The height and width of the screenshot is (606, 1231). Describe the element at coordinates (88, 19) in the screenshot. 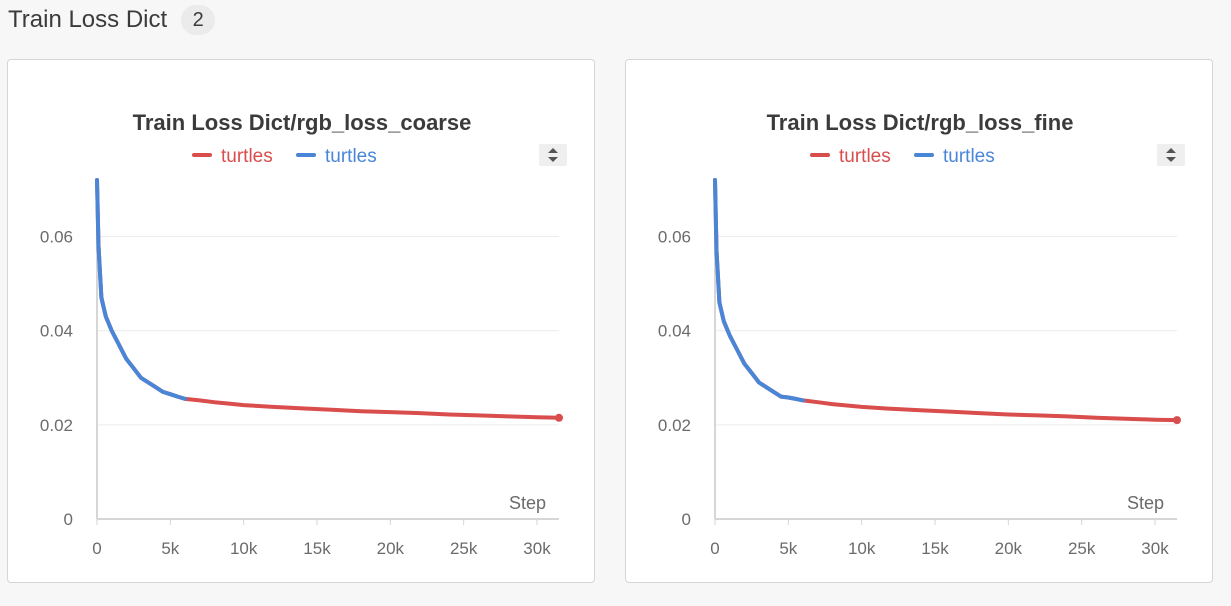

I see `section-title: Train Loss Dict` at that location.